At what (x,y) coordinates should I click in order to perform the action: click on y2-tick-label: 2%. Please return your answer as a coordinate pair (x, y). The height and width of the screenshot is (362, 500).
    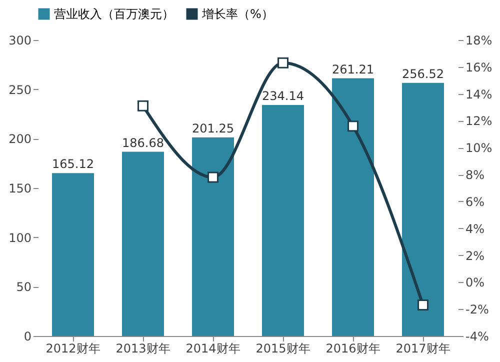
    Looking at the image, I should click on (475, 255).